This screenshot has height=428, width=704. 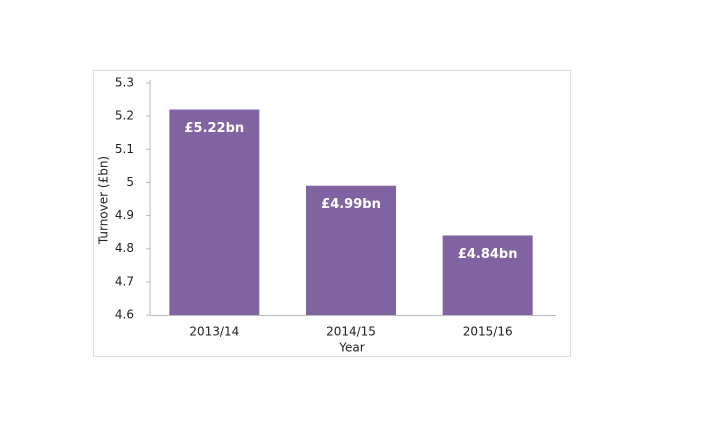 I want to click on y-tick-label: 4.9, so click(x=124, y=215).